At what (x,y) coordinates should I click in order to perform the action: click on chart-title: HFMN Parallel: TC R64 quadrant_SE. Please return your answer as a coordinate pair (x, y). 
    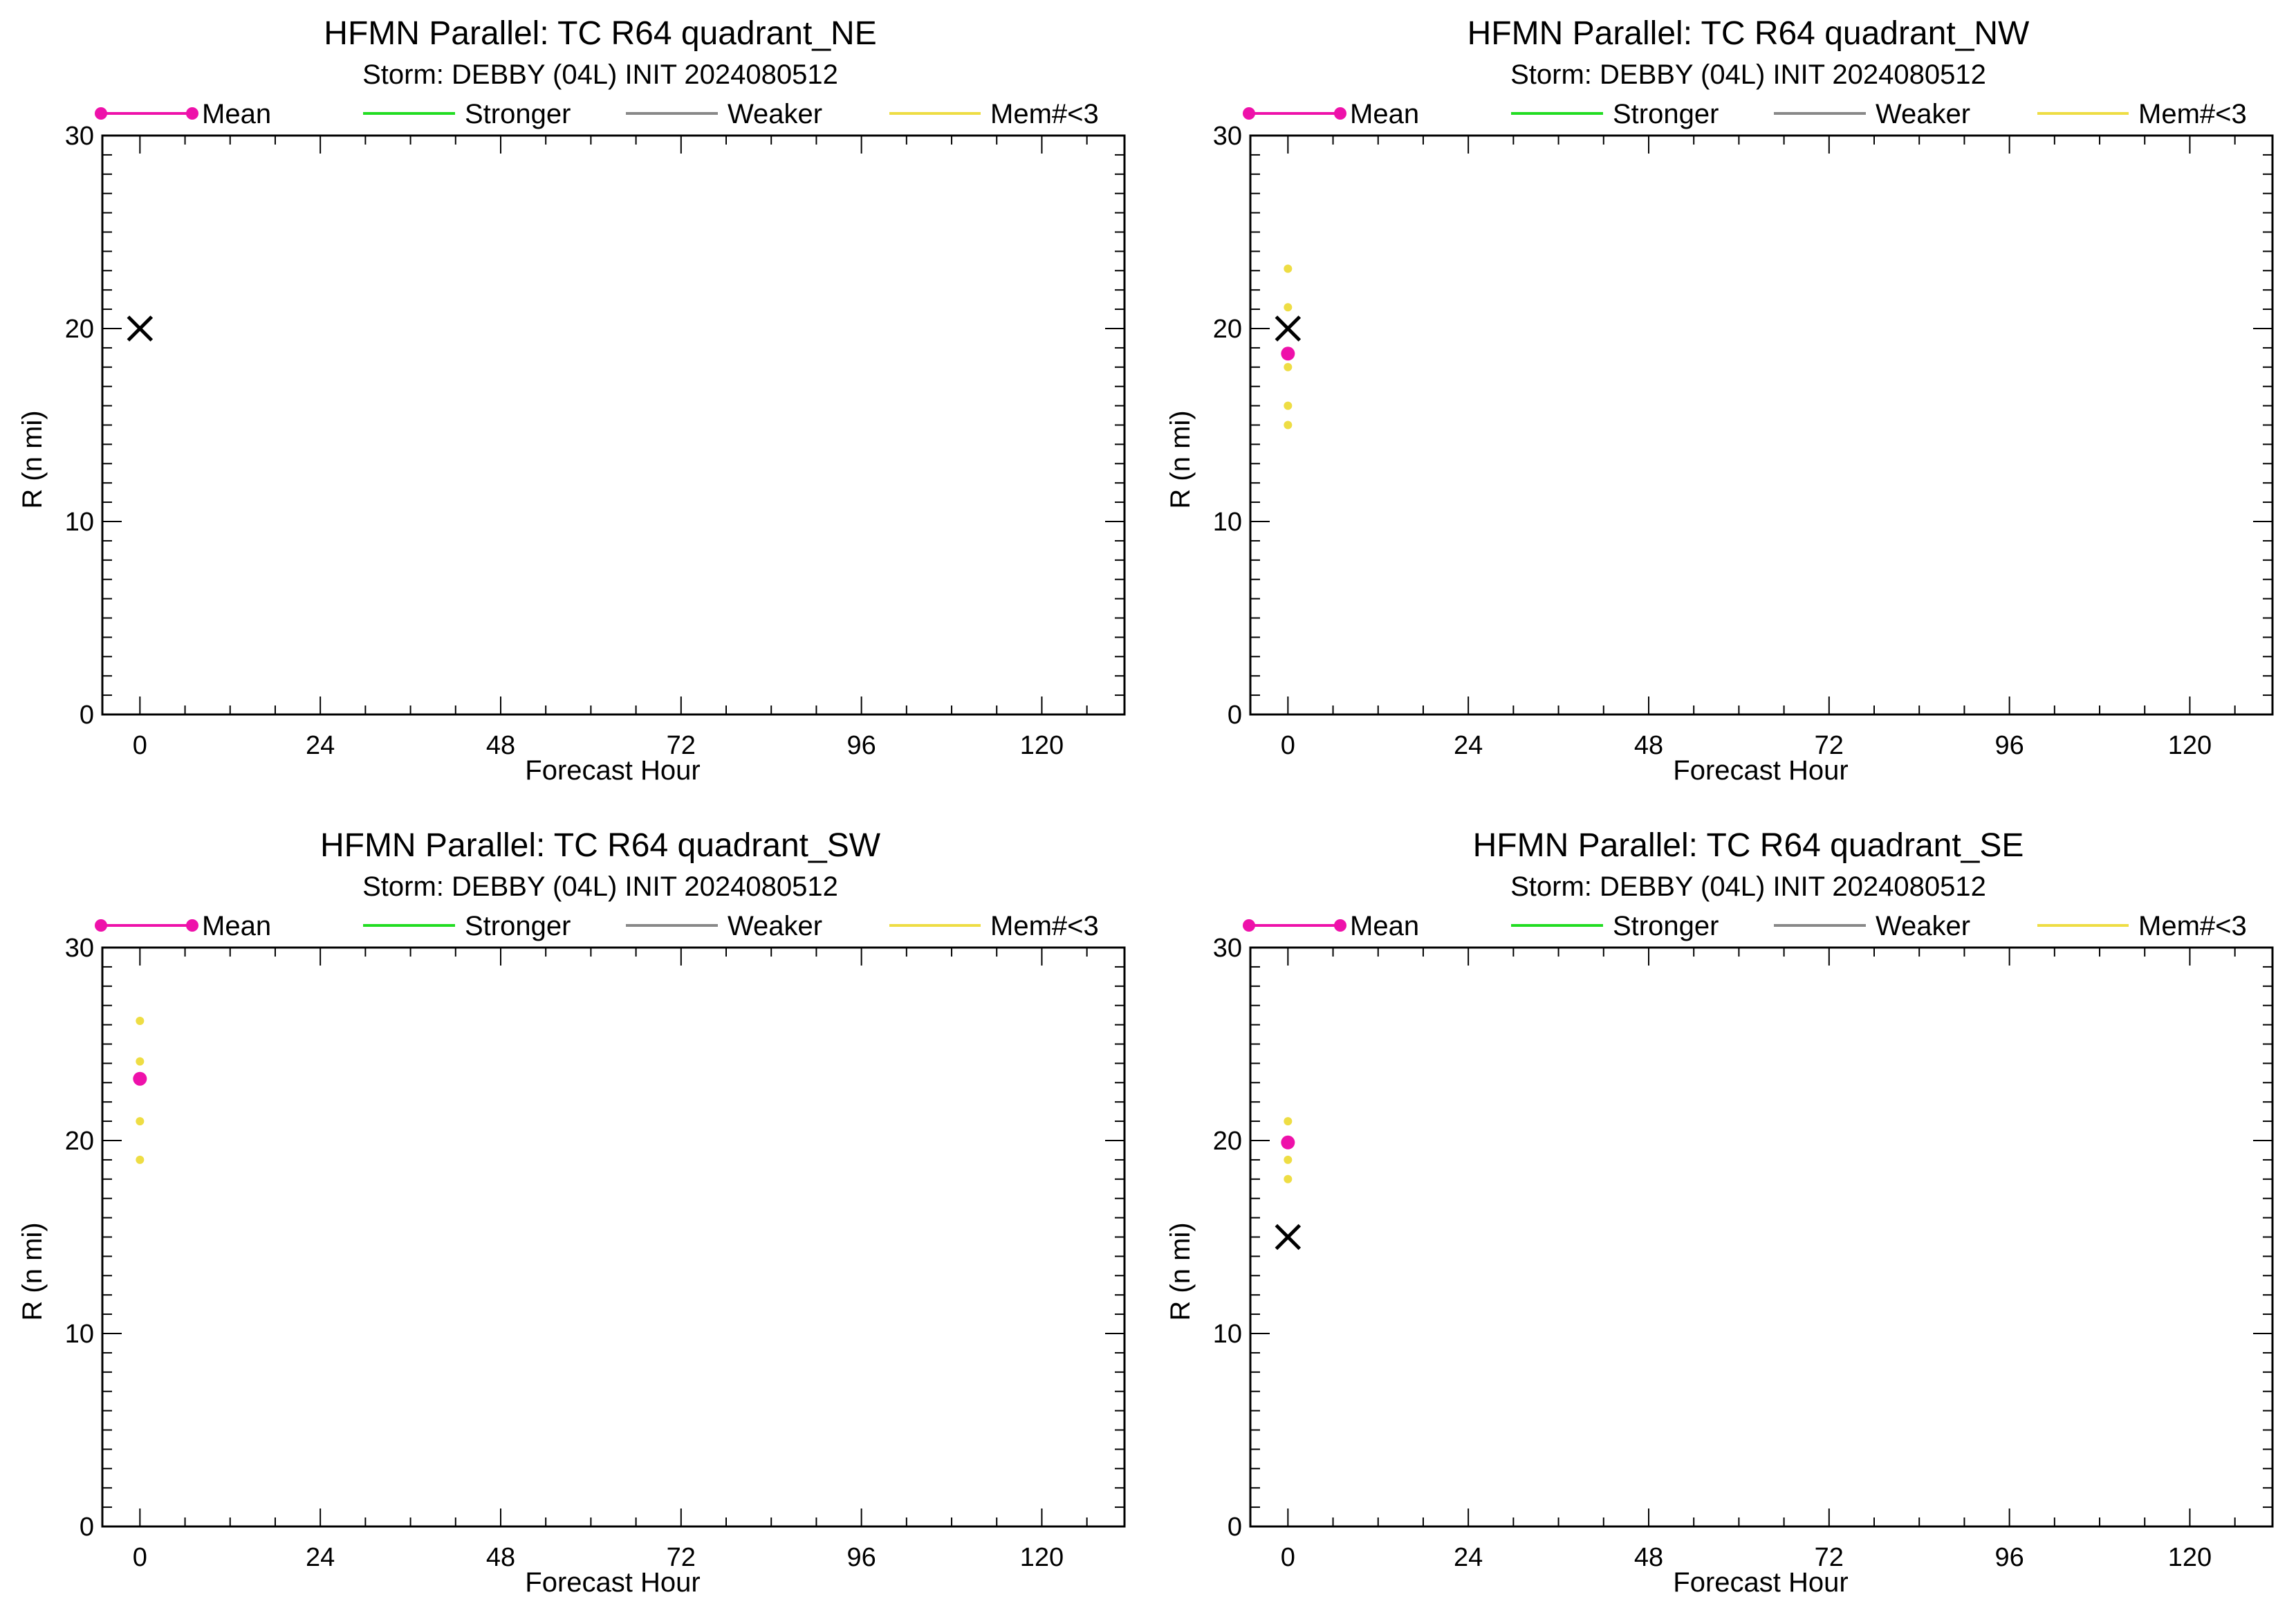
    Looking at the image, I should click on (1749, 845).